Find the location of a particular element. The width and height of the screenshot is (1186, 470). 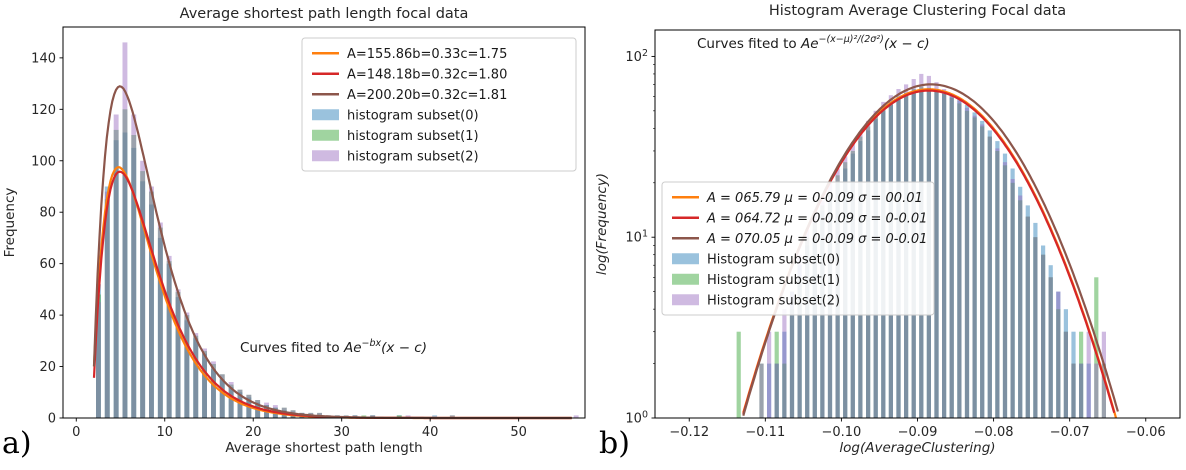

y-tick-label: 40 is located at coordinates (47, 316).